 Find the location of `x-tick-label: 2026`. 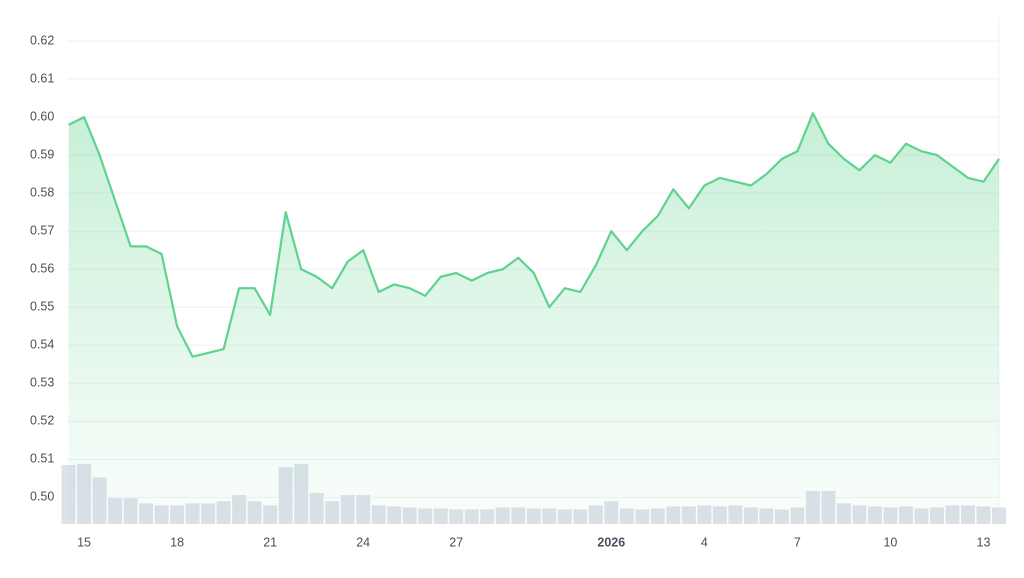

x-tick-label: 2026 is located at coordinates (611, 542).